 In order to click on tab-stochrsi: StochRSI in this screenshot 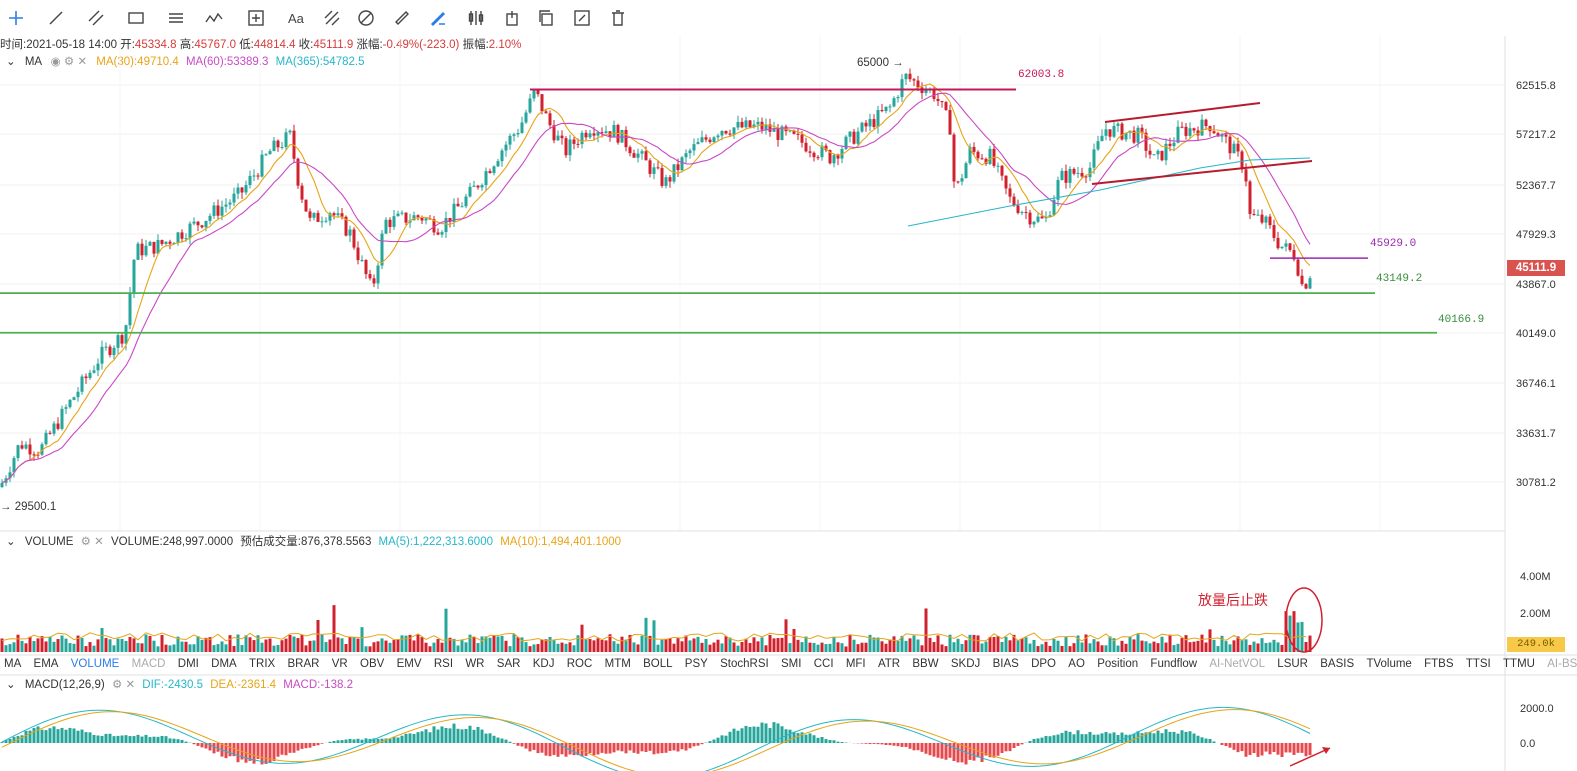, I will do `click(744, 664)`.